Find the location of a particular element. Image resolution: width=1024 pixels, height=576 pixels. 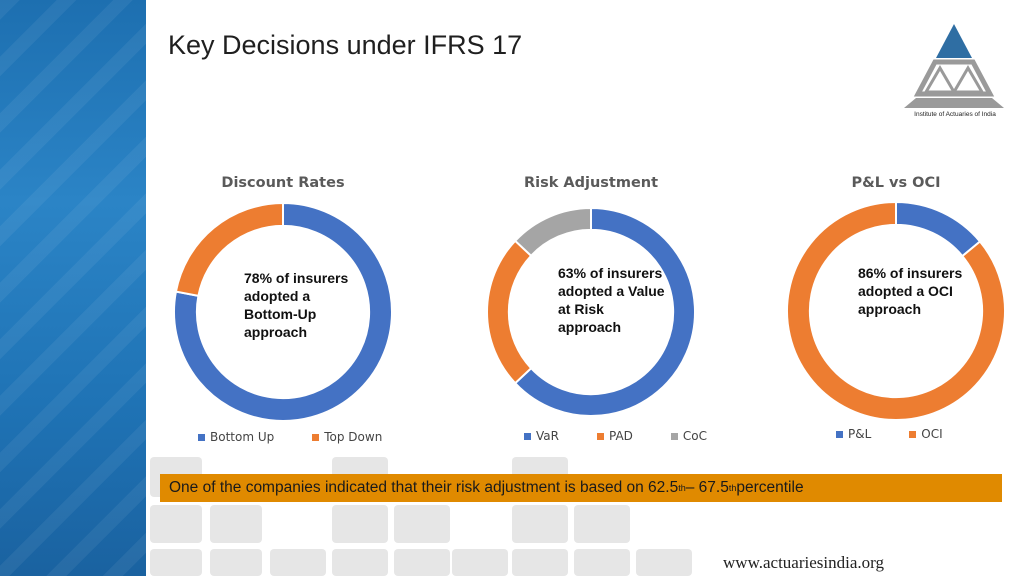

donut-slice-bottom-up is located at coordinates (283, 312).